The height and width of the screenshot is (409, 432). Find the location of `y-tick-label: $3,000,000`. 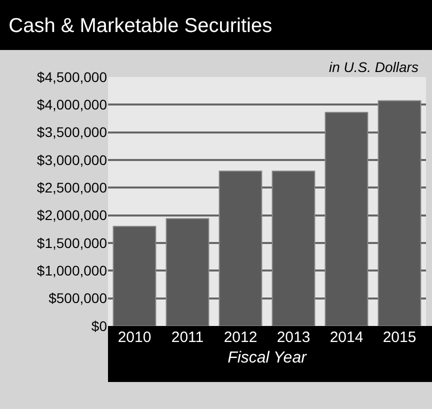

y-tick-label: $3,000,000 is located at coordinates (72, 160).